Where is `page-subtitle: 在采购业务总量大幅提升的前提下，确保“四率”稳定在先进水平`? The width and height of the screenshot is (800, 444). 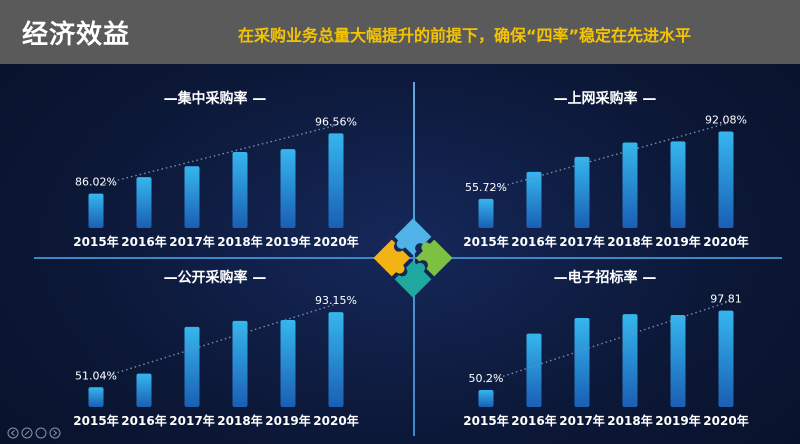
page-subtitle: 在采购业务总量大幅提升的前提下，确保“四率”稳定在先进水平 is located at coordinates (465, 35).